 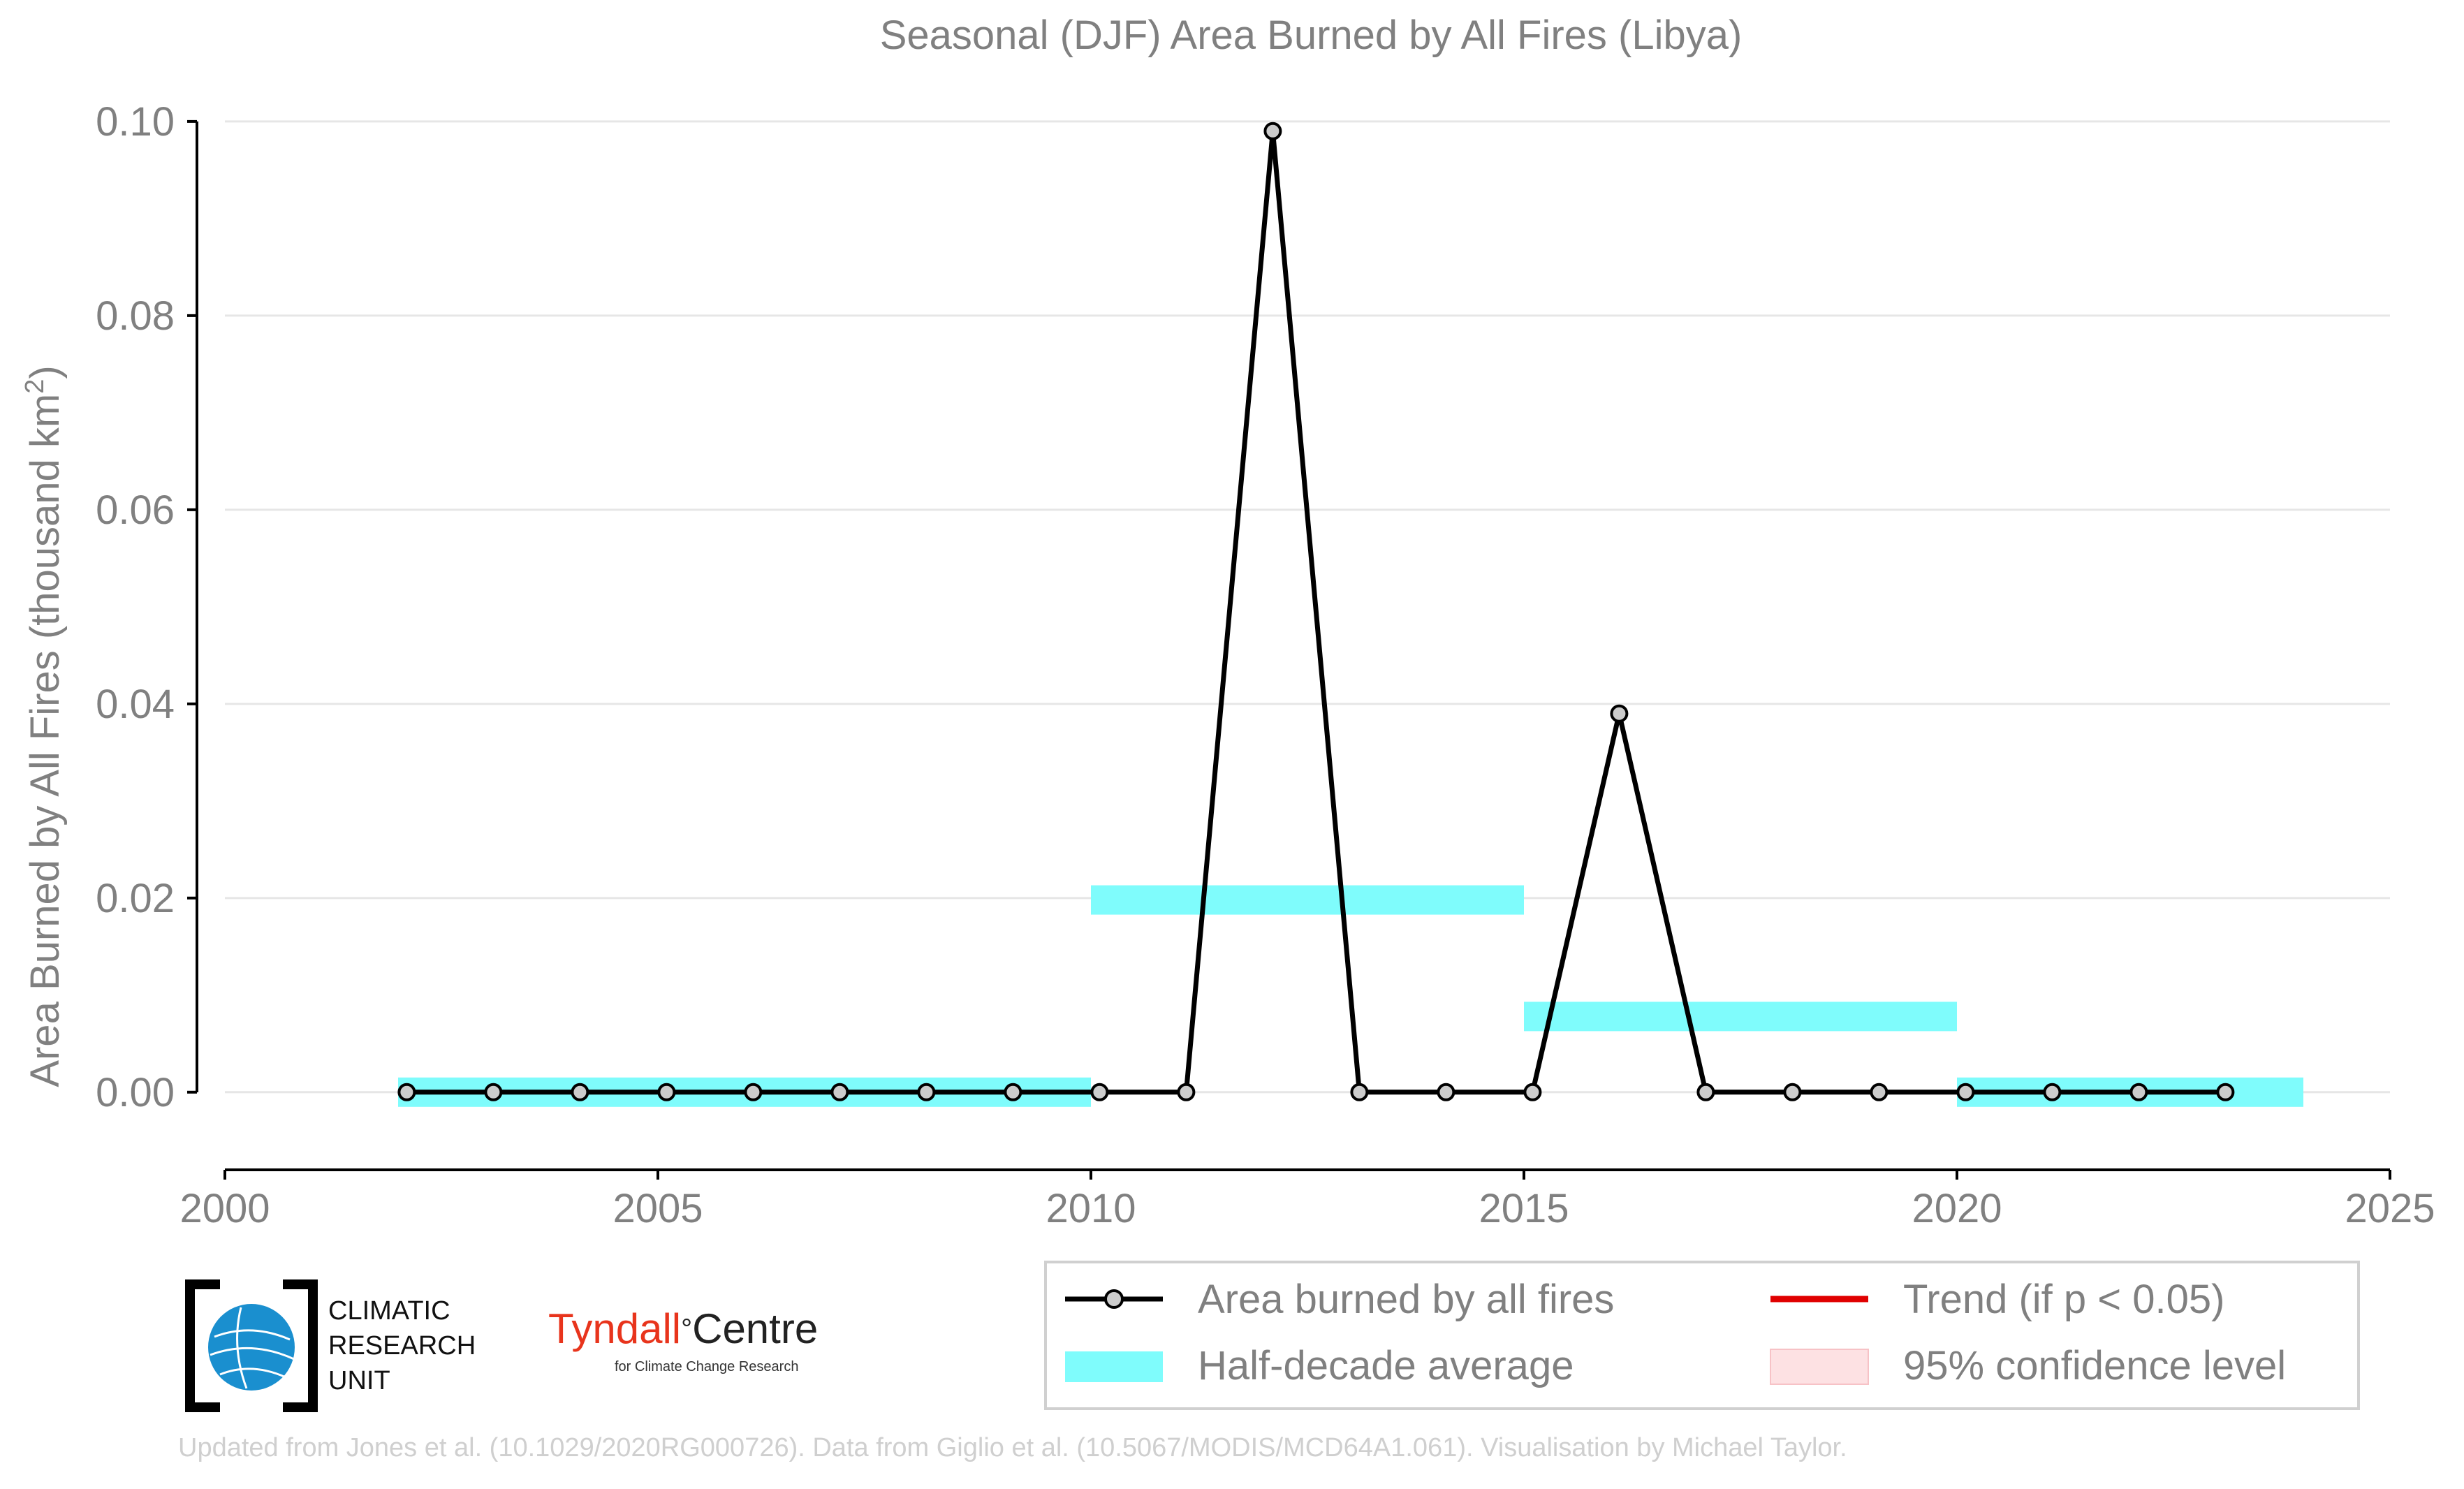 What do you see at coordinates (658, 1208) in the screenshot?
I see `x-tick-label-1: 2005` at bounding box center [658, 1208].